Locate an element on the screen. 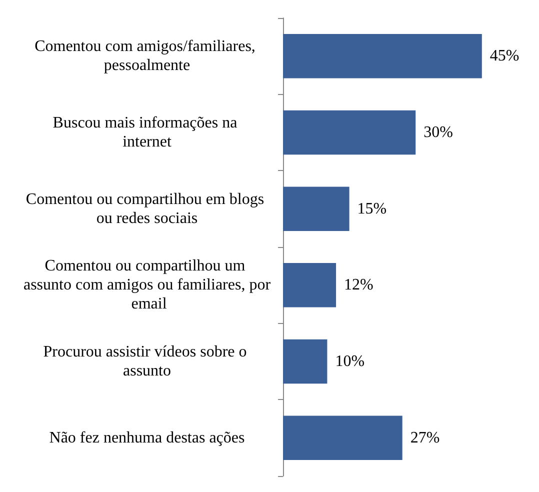 The height and width of the screenshot is (492, 539). data-label: 45% is located at coordinates (505, 56).